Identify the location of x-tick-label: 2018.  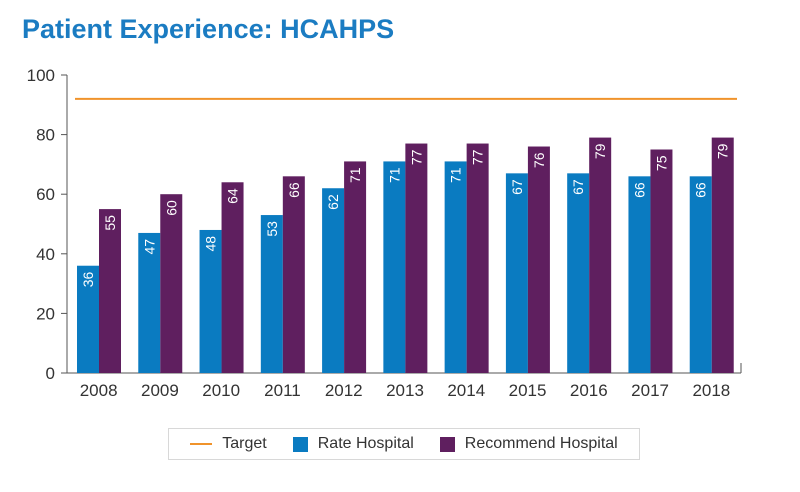
(711, 390).